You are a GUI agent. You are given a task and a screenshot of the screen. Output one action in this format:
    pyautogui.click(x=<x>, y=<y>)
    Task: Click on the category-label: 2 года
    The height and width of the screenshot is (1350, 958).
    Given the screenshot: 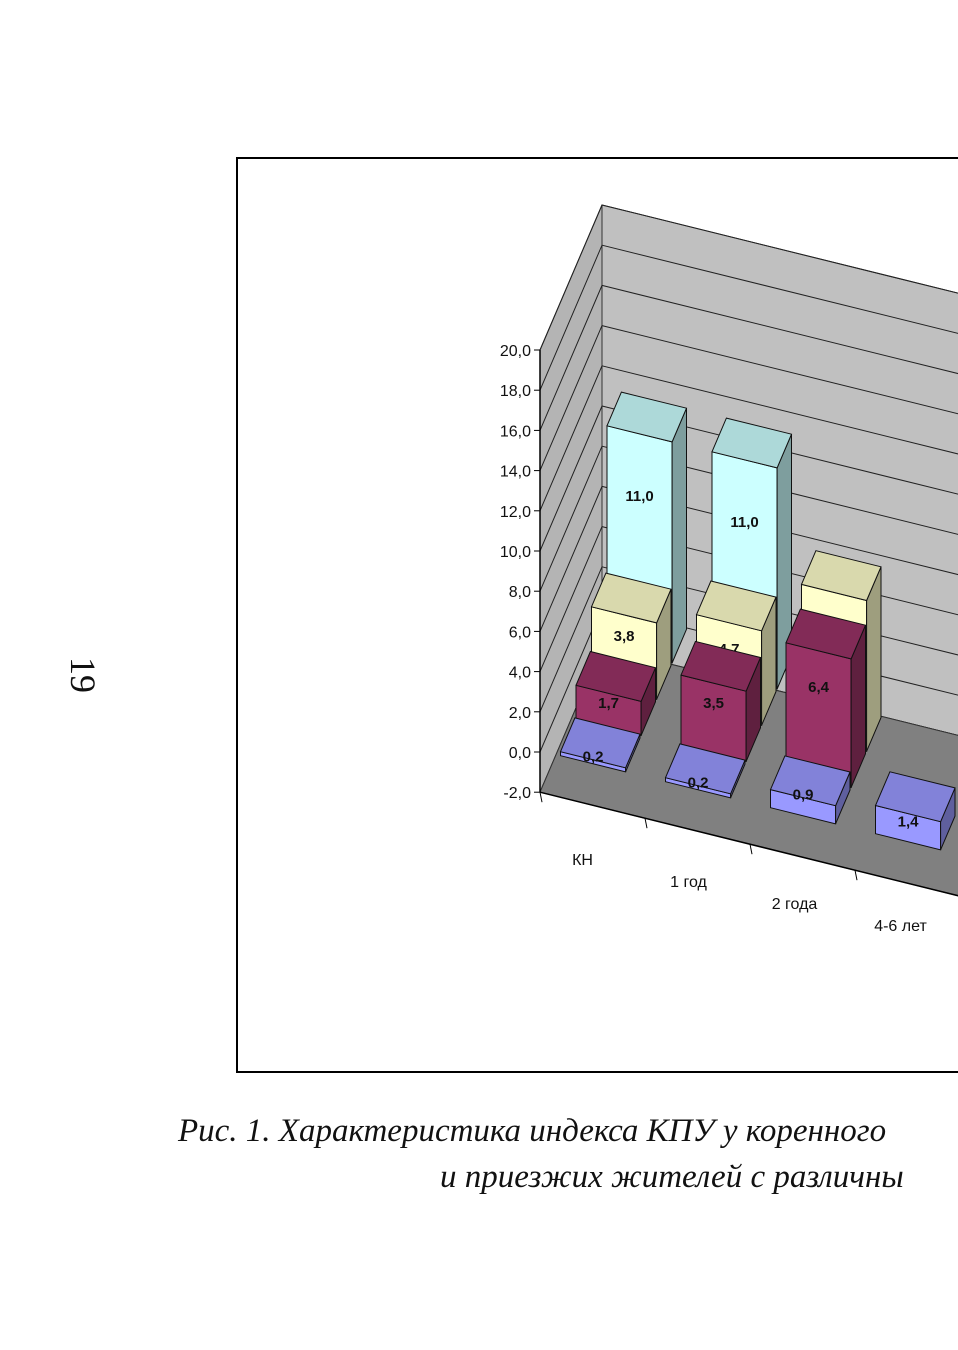 What is the action you would take?
    pyautogui.click(x=795, y=904)
    